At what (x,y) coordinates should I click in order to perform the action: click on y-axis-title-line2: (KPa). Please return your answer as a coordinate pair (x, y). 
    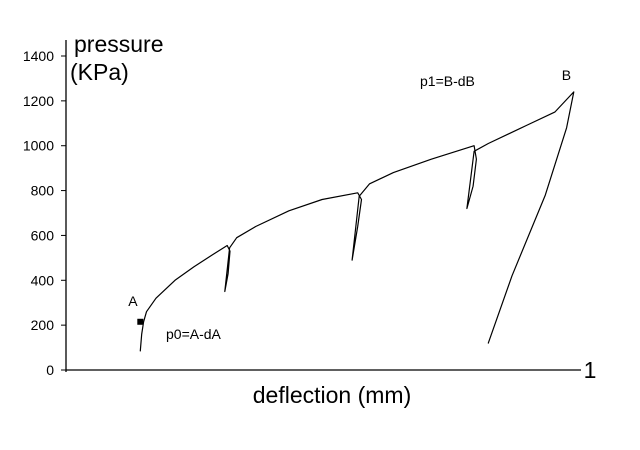
    Looking at the image, I should click on (99, 72).